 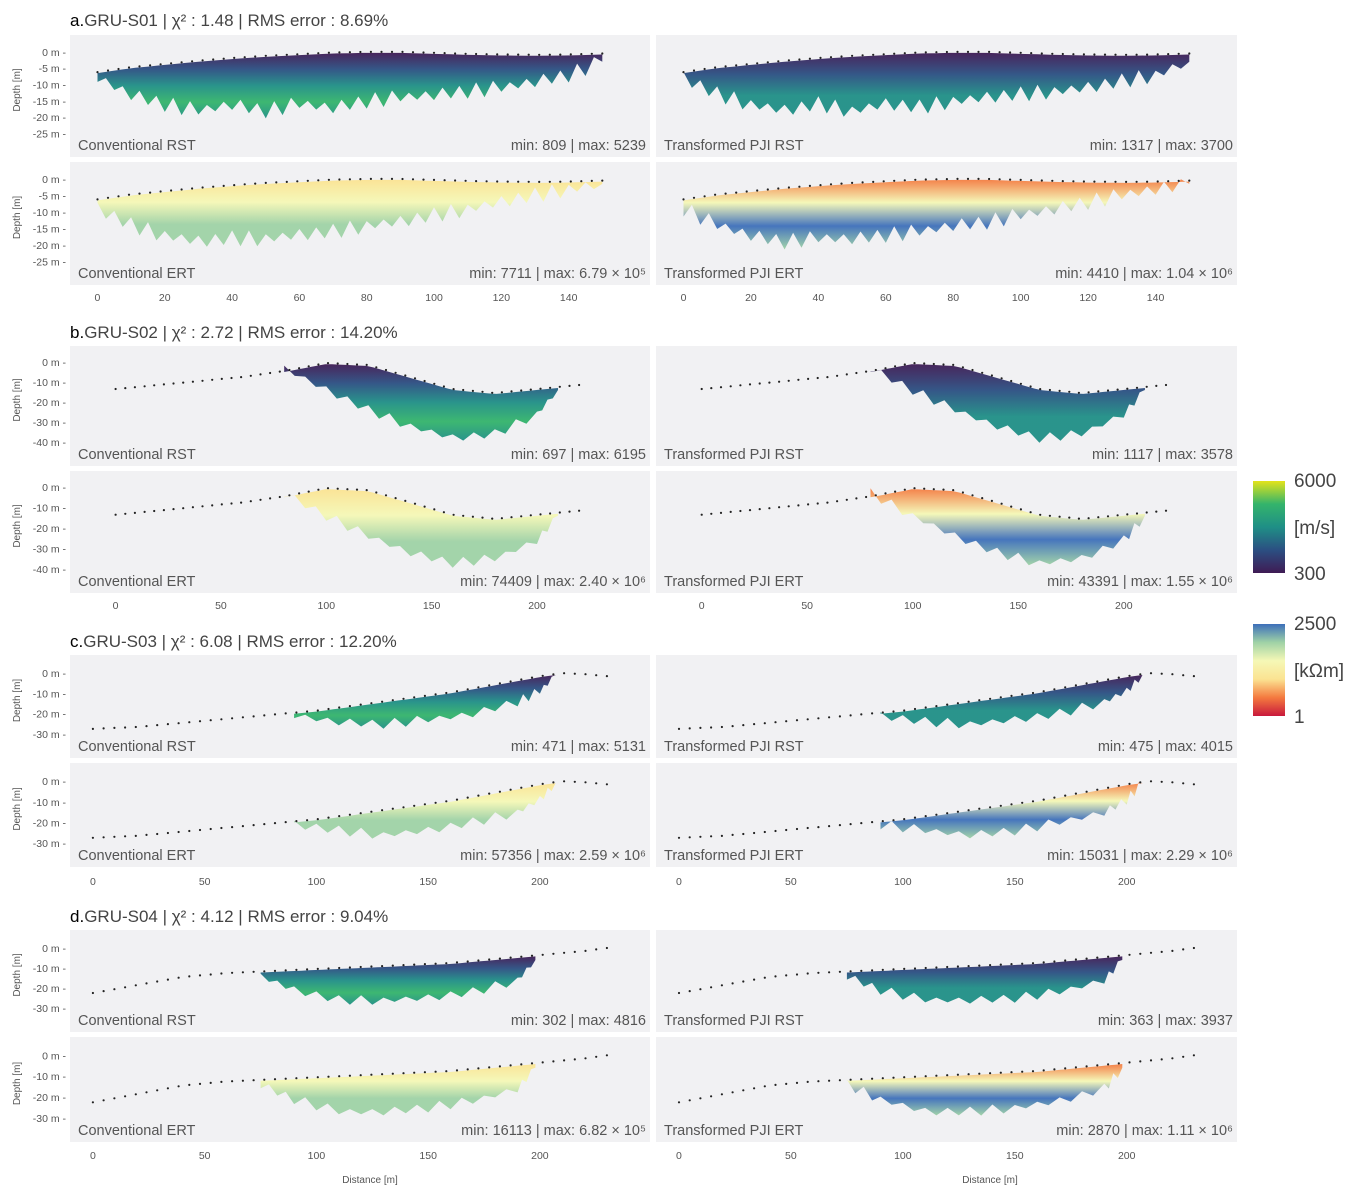 What do you see at coordinates (50, 102) in the screenshot?
I see `depth-tick: -15 m -` at bounding box center [50, 102].